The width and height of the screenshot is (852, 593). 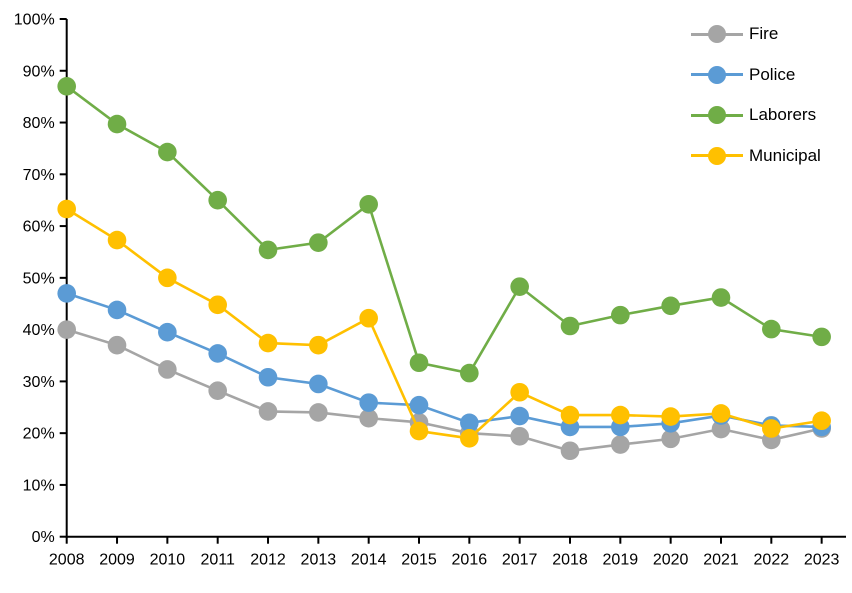 What do you see at coordinates (117, 560) in the screenshot?
I see `x-axis-label: 2009` at bounding box center [117, 560].